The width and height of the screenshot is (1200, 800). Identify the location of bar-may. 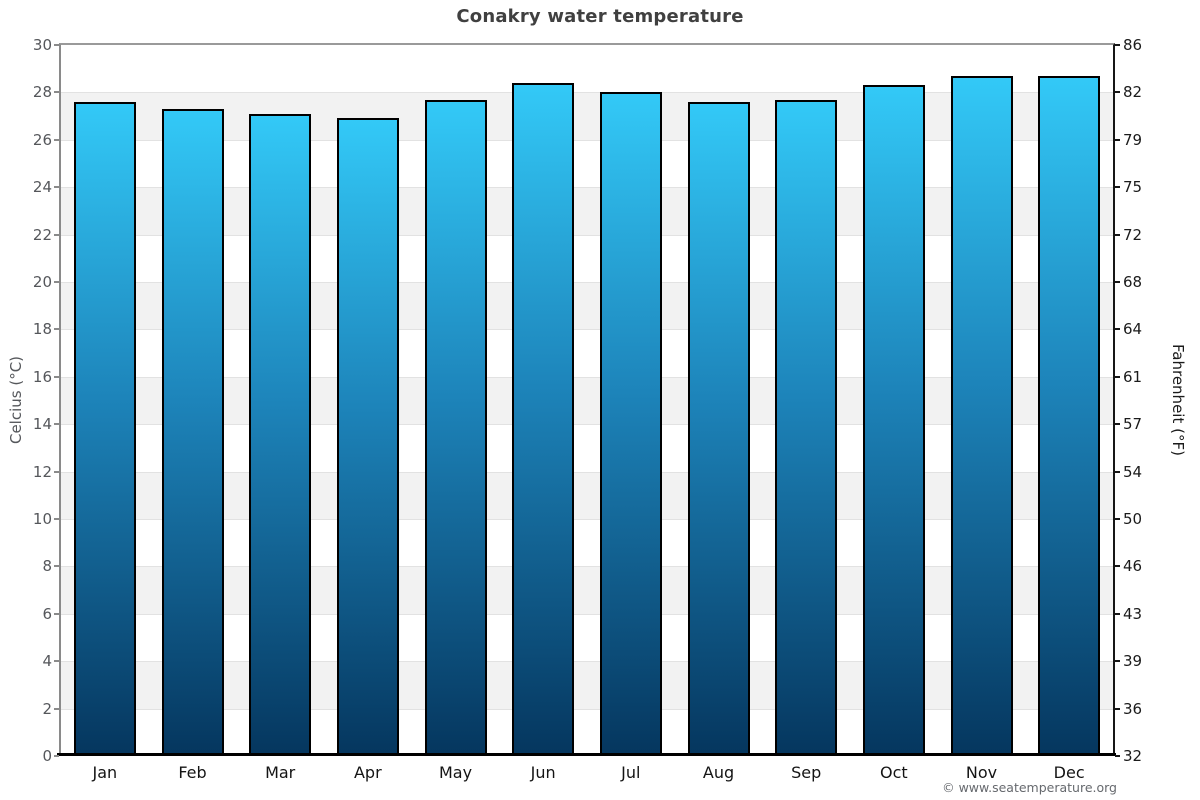
(455, 427).